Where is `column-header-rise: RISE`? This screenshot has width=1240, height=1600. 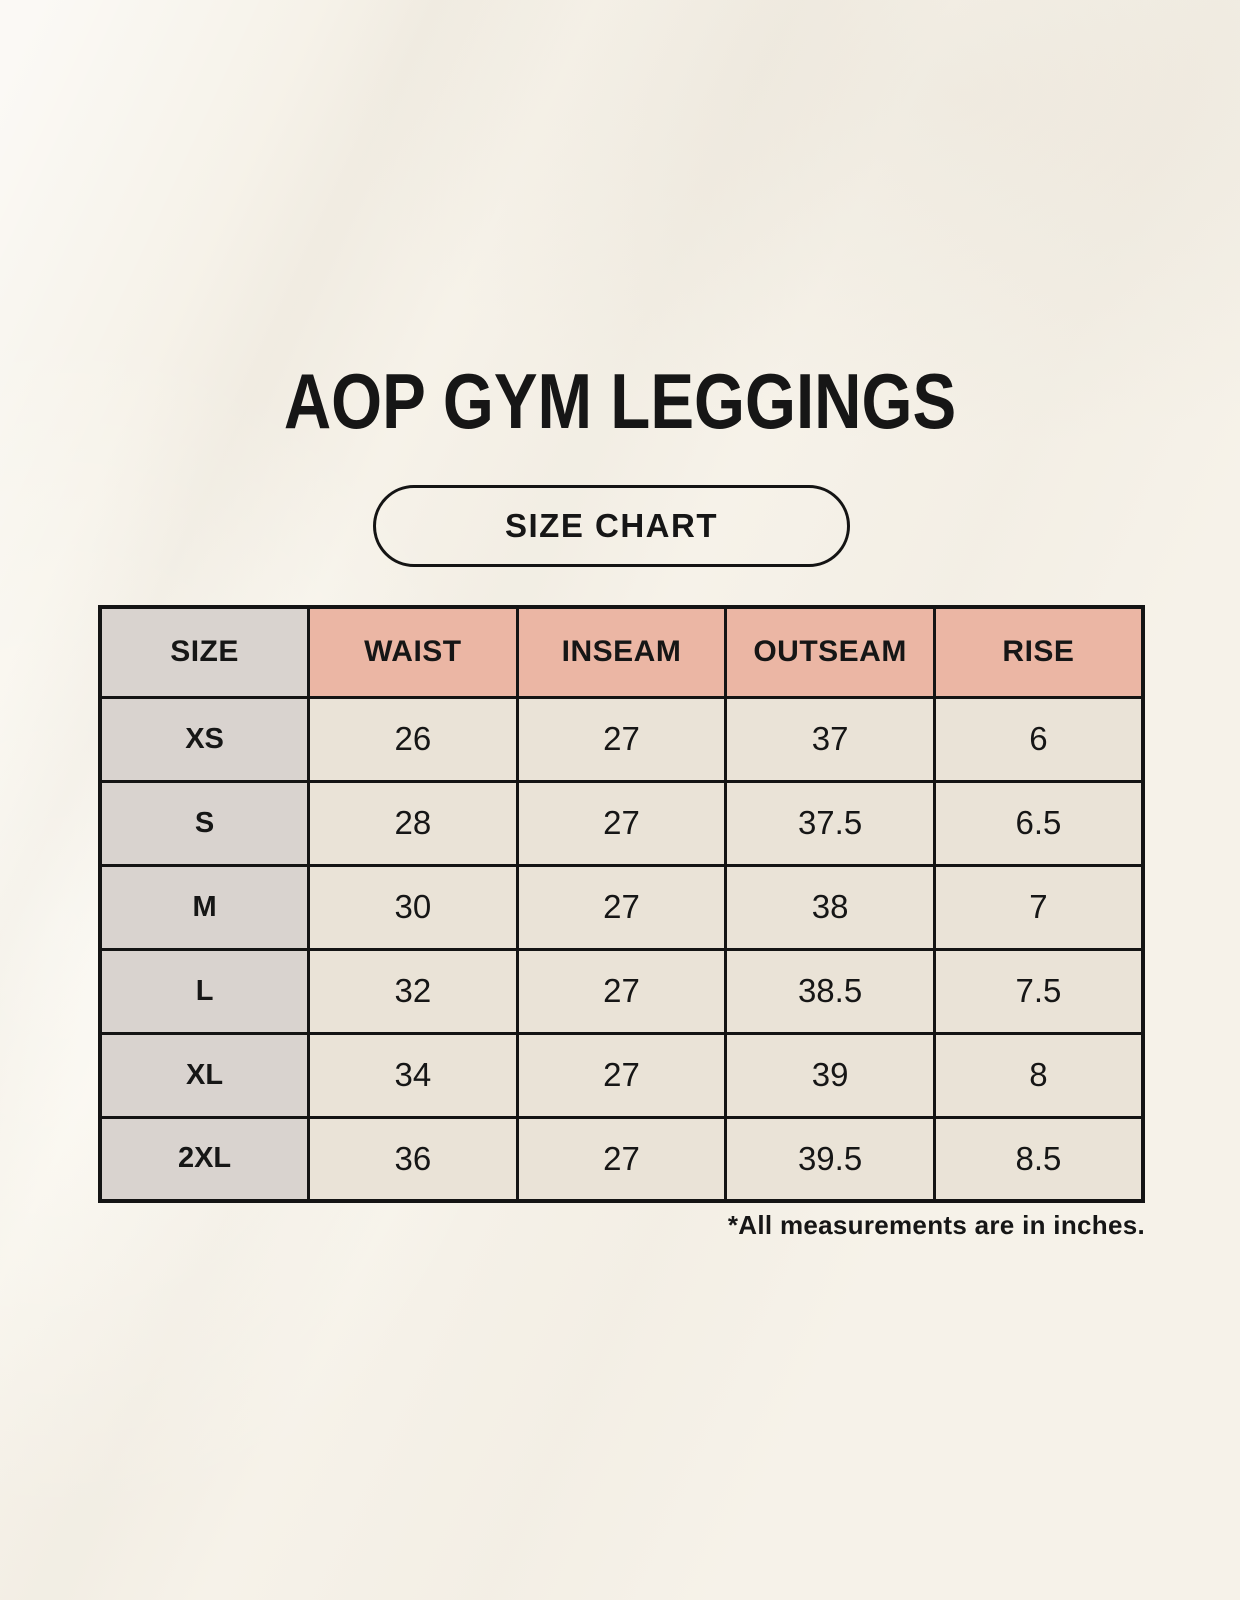 column-header-rise: RISE is located at coordinates (1038, 652).